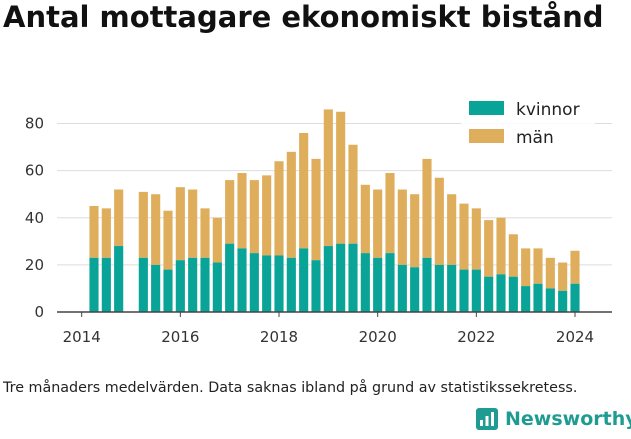  I want to click on newsworthy-logo-icon, so click(487, 419).